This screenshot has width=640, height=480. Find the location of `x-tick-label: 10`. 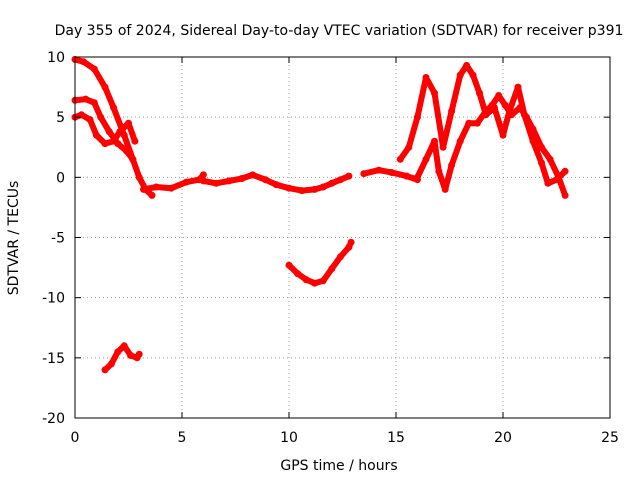

x-tick-label: 10 is located at coordinates (289, 438).